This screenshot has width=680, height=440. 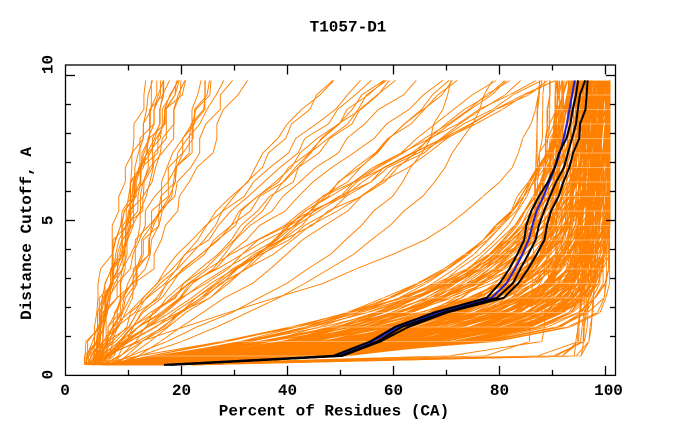 I want to click on svg-text: 60, so click(x=393, y=391).